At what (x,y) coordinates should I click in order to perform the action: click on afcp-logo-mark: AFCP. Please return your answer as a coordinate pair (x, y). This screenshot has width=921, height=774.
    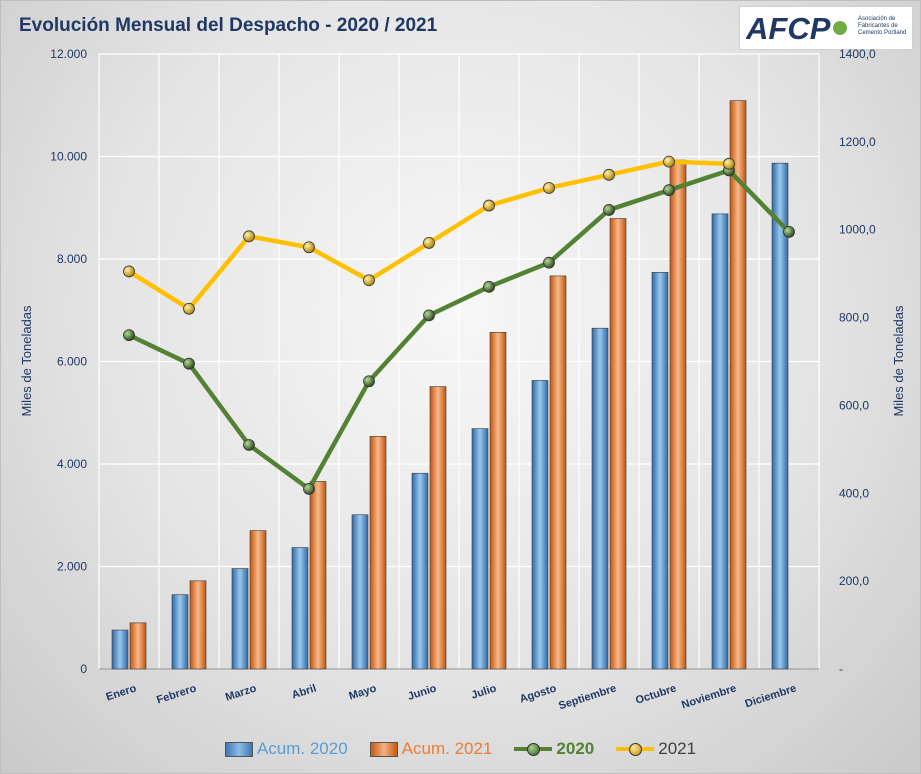
    Looking at the image, I should click on (796, 28).